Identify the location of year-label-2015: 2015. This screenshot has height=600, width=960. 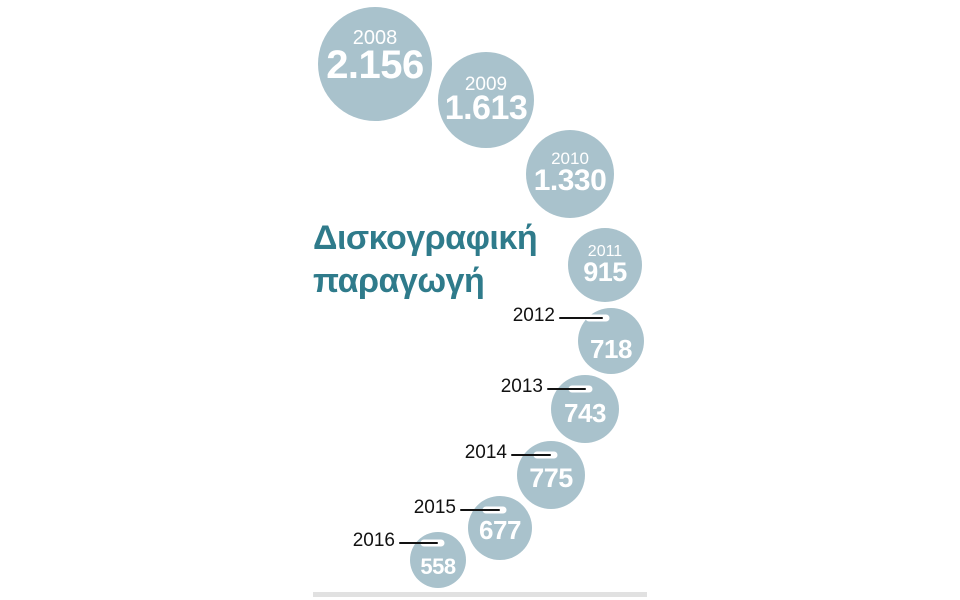
(435, 507).